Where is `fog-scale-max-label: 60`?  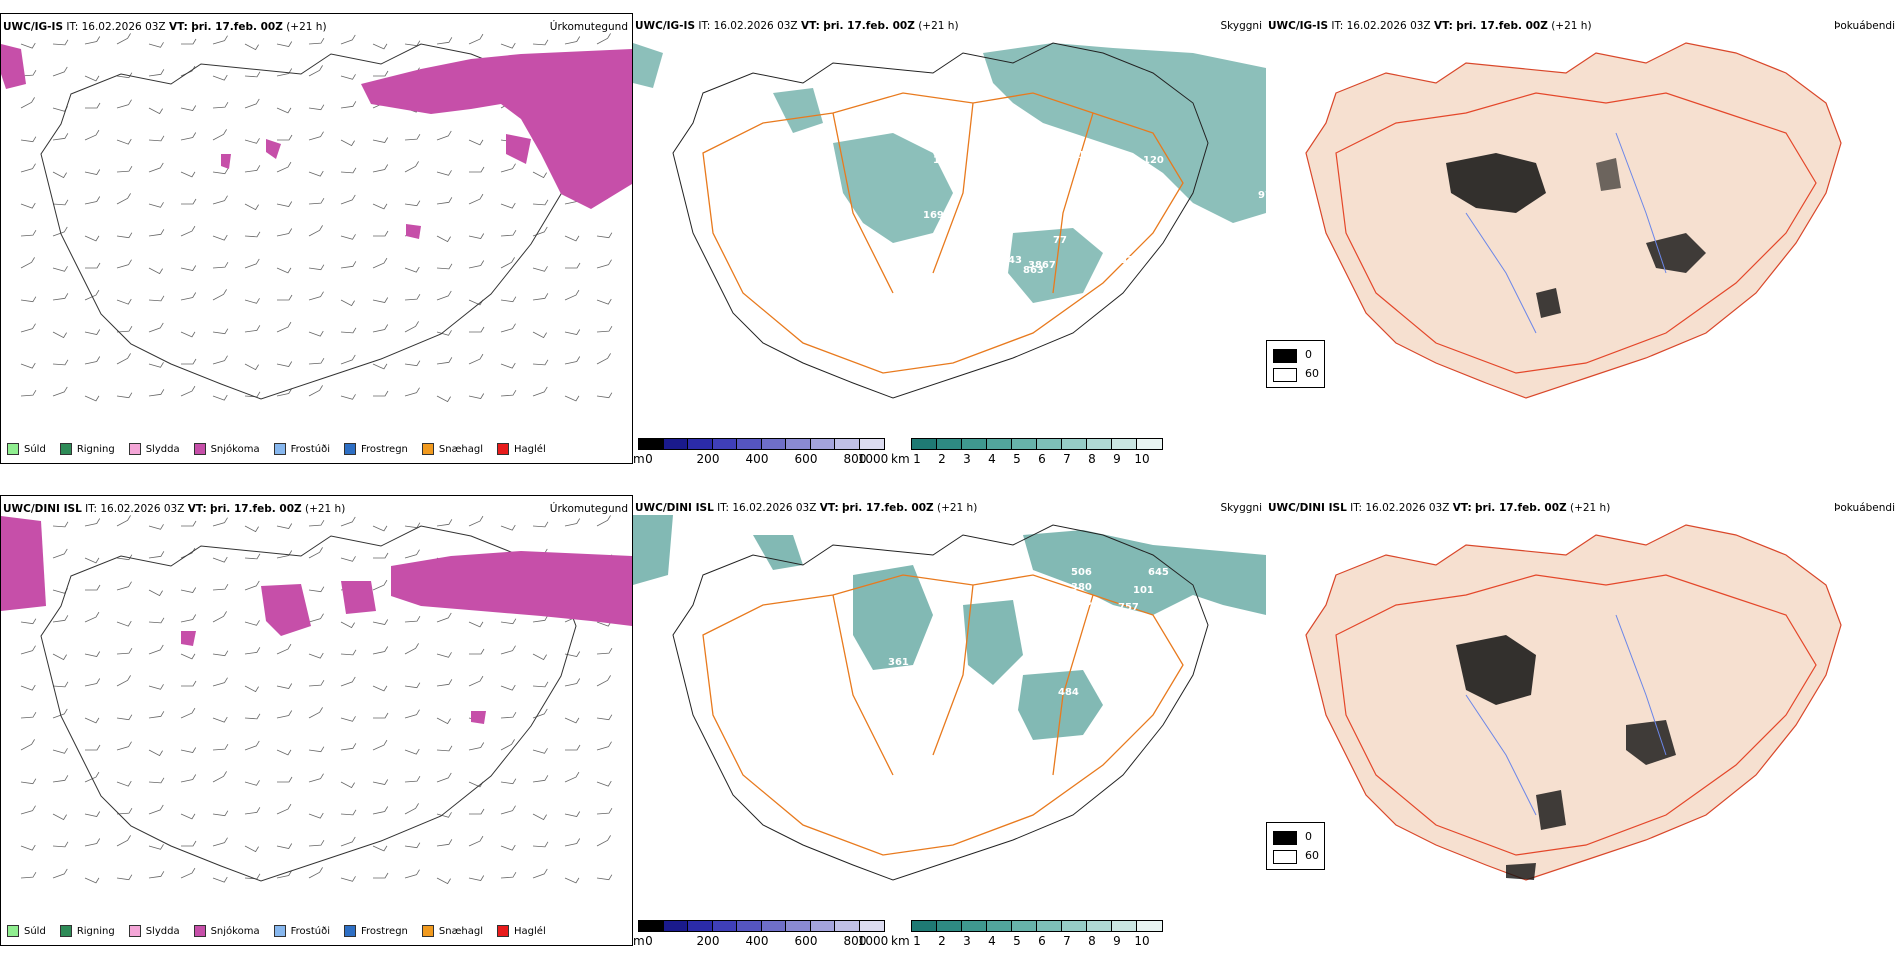 fog-scale-max-label: 60 is located at coordinates (1312, 855).